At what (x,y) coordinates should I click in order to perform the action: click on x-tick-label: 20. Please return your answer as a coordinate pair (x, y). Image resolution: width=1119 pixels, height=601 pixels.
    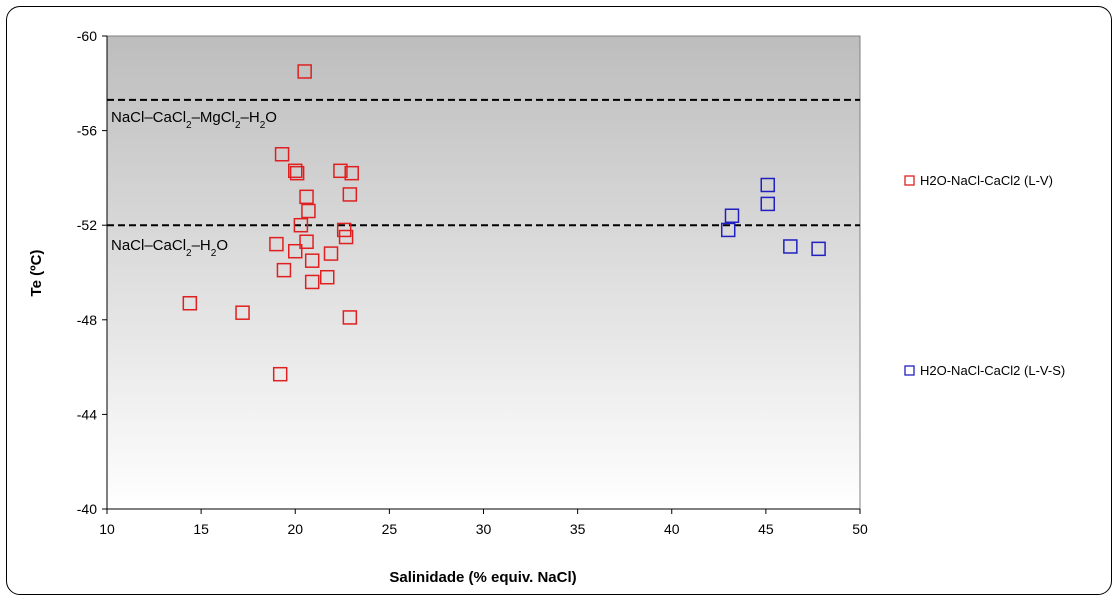
    Looking at the image, I should click on (295, 529).